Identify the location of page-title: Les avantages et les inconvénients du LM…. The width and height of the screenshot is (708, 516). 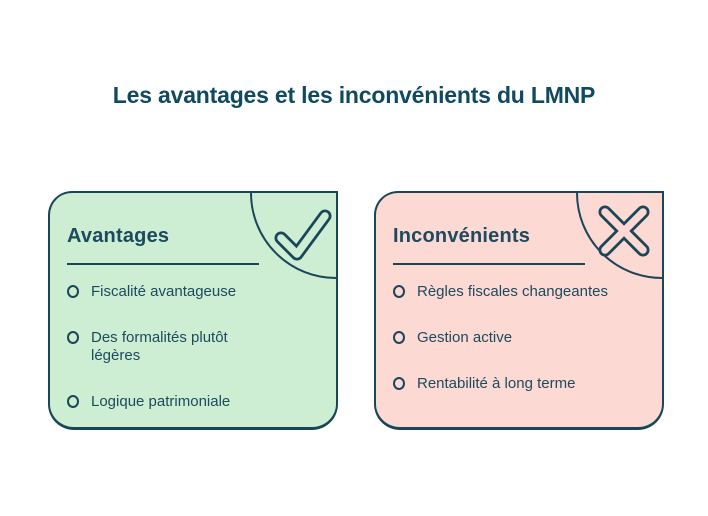
(354, 95).